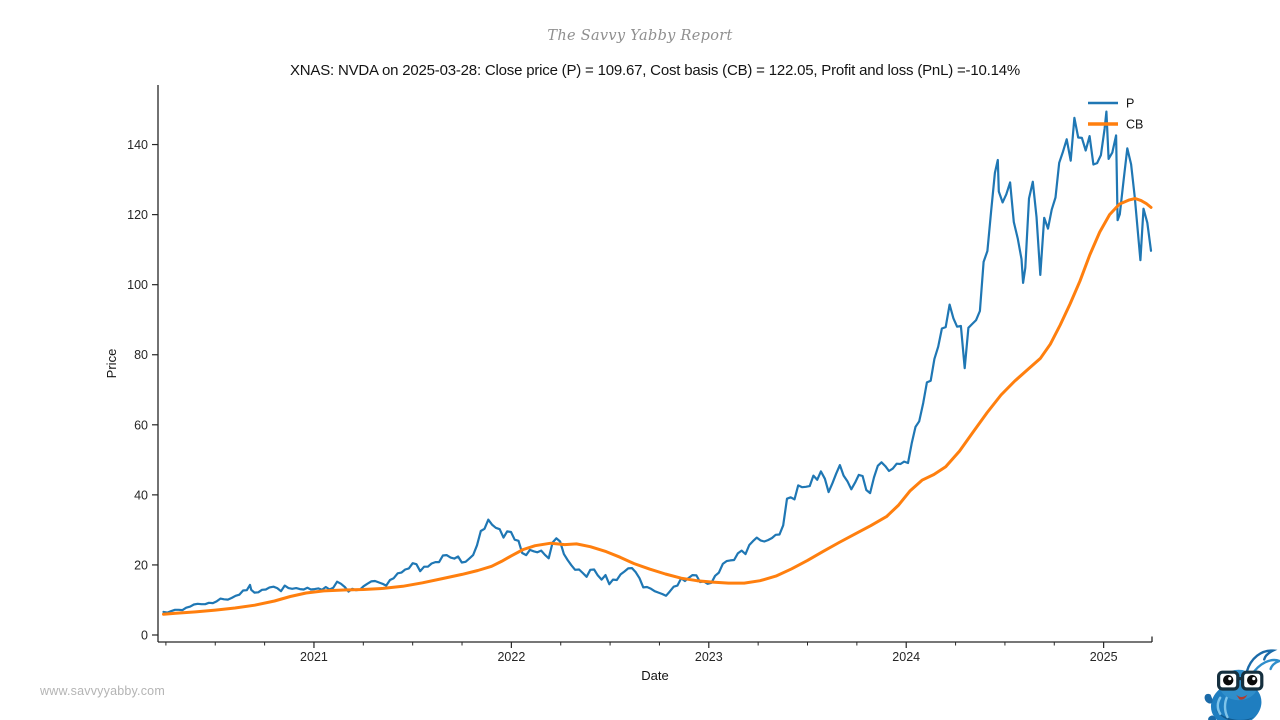  I want to click on y-tick-label: 100, so click(137, 285).